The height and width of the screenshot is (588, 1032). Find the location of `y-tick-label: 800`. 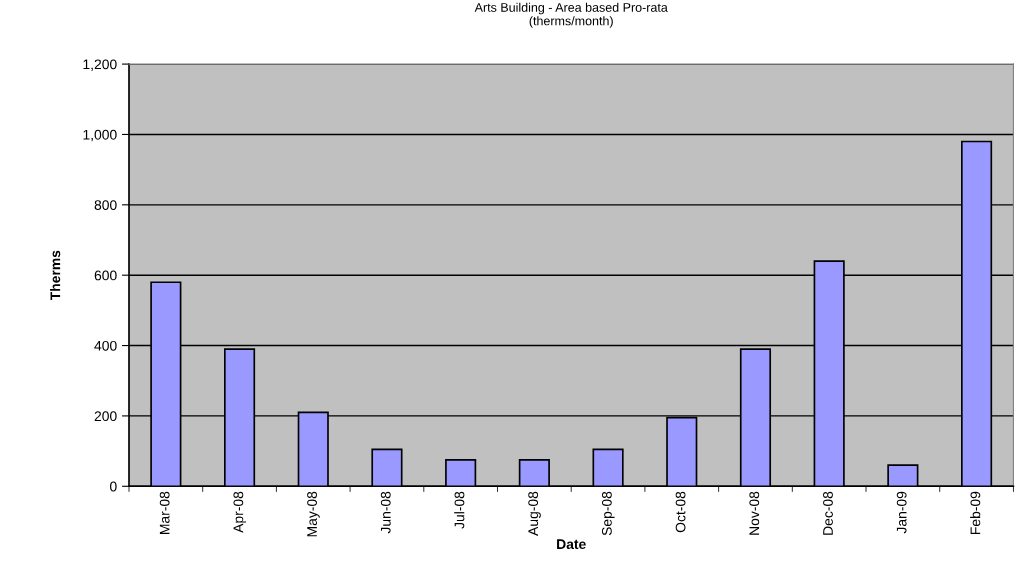

y-tick-label: 800 is located at coordinates (105, 205).